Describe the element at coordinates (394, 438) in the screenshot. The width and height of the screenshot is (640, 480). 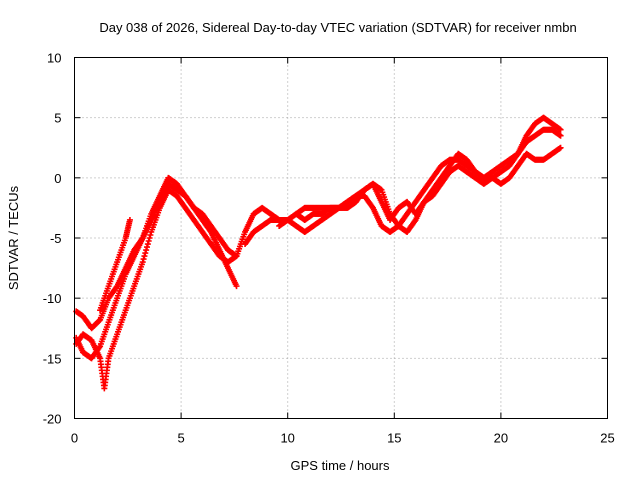
I see `x-tick-label: 15` at that location.